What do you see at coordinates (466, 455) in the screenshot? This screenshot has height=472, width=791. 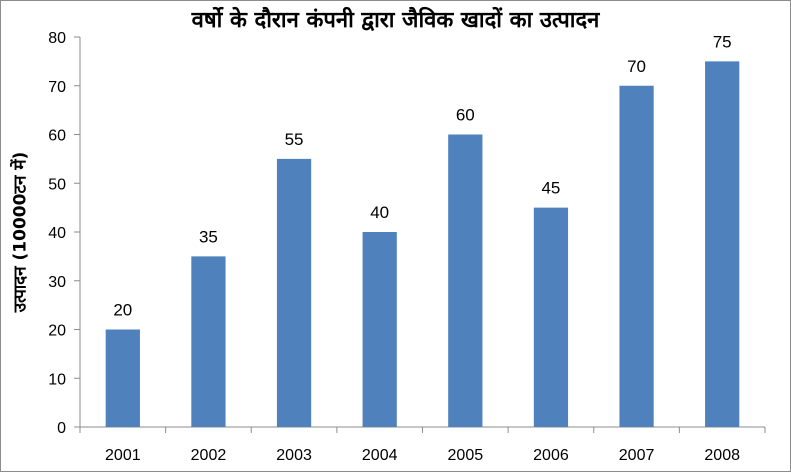 I see `x-tick-label: 2005` at bounding box center [466, 455].